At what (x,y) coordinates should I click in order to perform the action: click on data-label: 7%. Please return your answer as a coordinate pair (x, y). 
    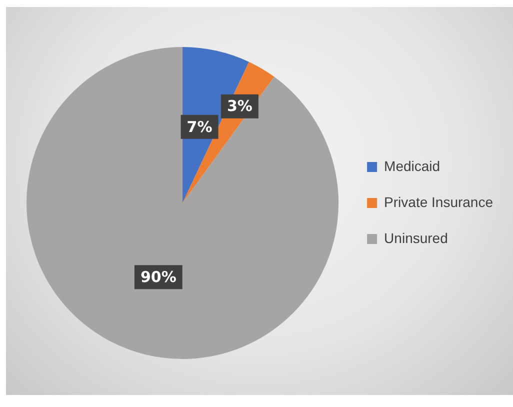
    Looking at the image, I should click on (199, 127).